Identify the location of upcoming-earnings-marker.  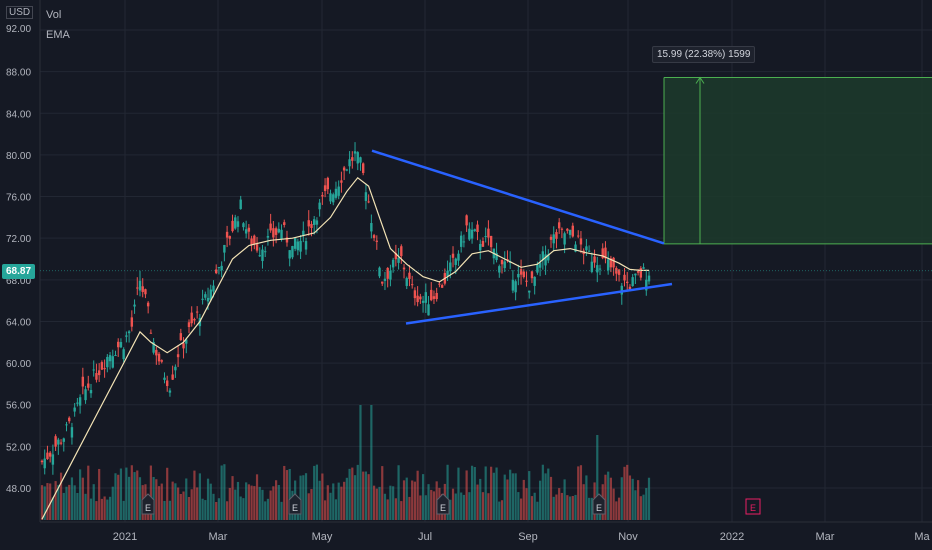
(753, 506).